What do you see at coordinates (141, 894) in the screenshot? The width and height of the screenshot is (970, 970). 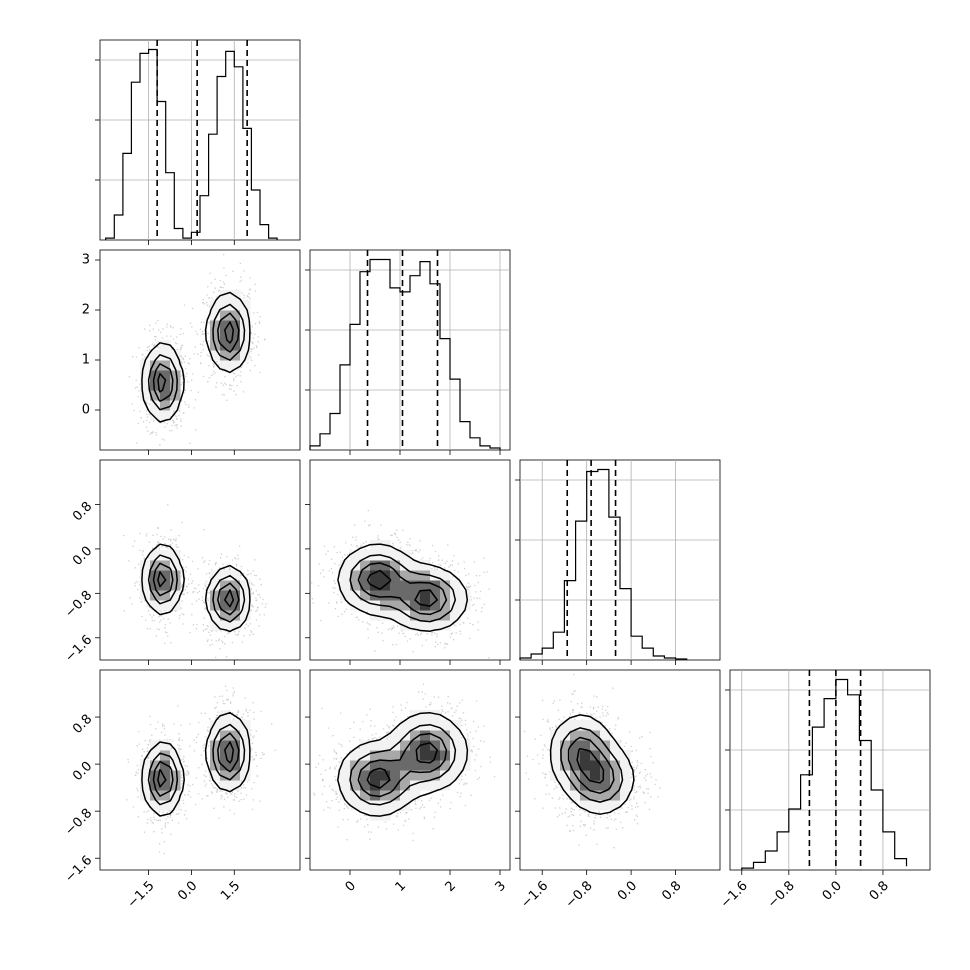 I see `x-tick-label: −1.5` at bounding box center [141, 894].